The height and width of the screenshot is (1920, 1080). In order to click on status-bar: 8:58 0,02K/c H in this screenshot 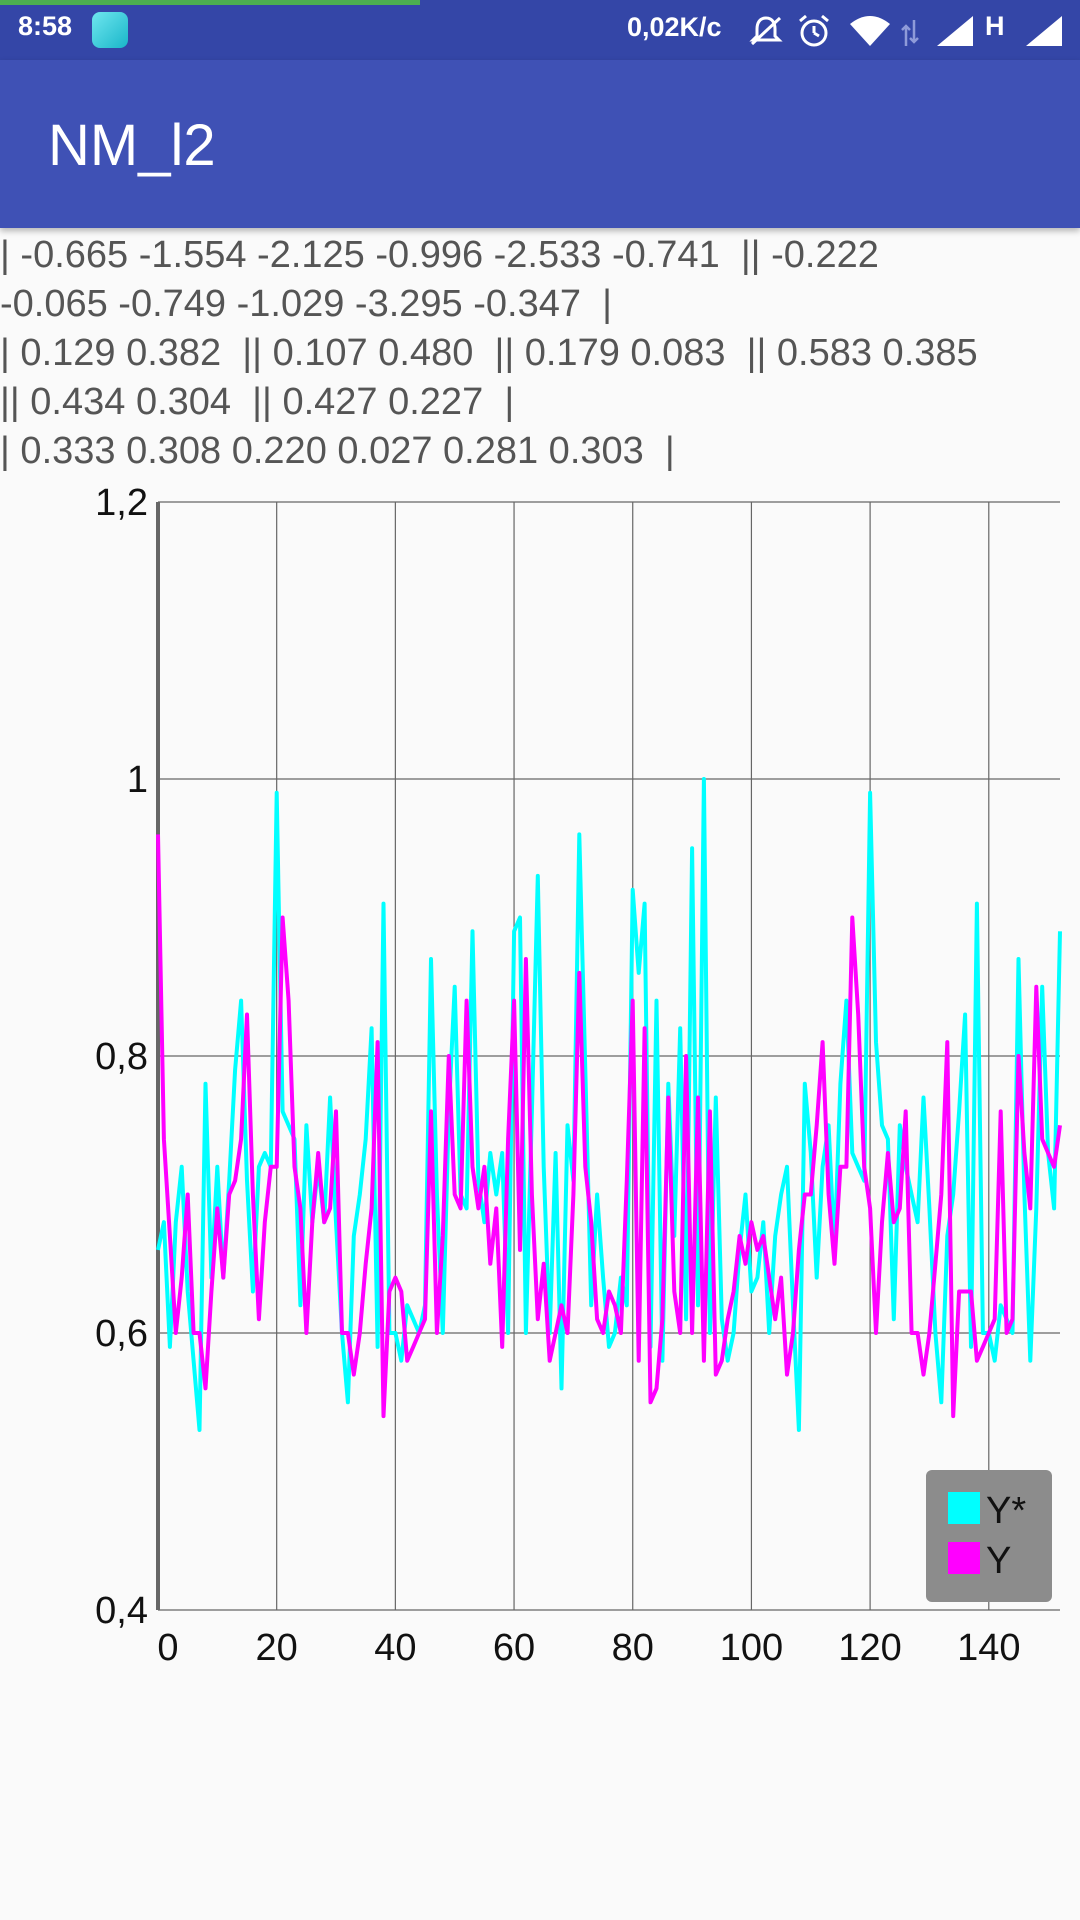, I will do `click(540, 30)`.